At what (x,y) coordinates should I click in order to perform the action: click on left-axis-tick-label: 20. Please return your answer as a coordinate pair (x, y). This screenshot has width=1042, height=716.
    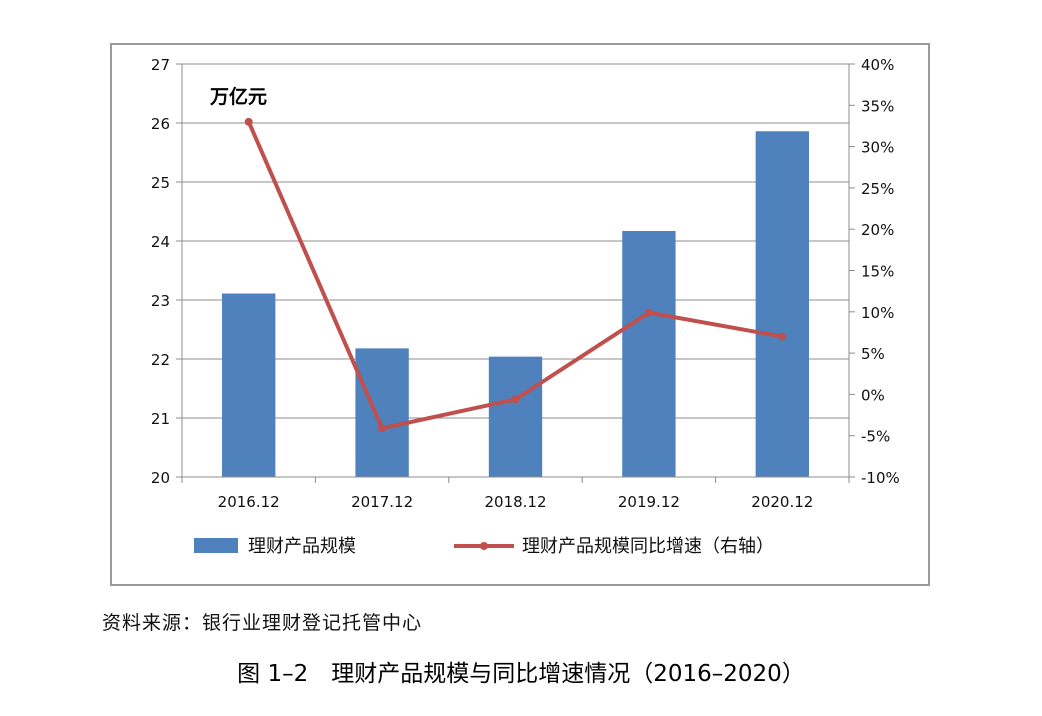
    Looking at the image, I should click on (160, 478).